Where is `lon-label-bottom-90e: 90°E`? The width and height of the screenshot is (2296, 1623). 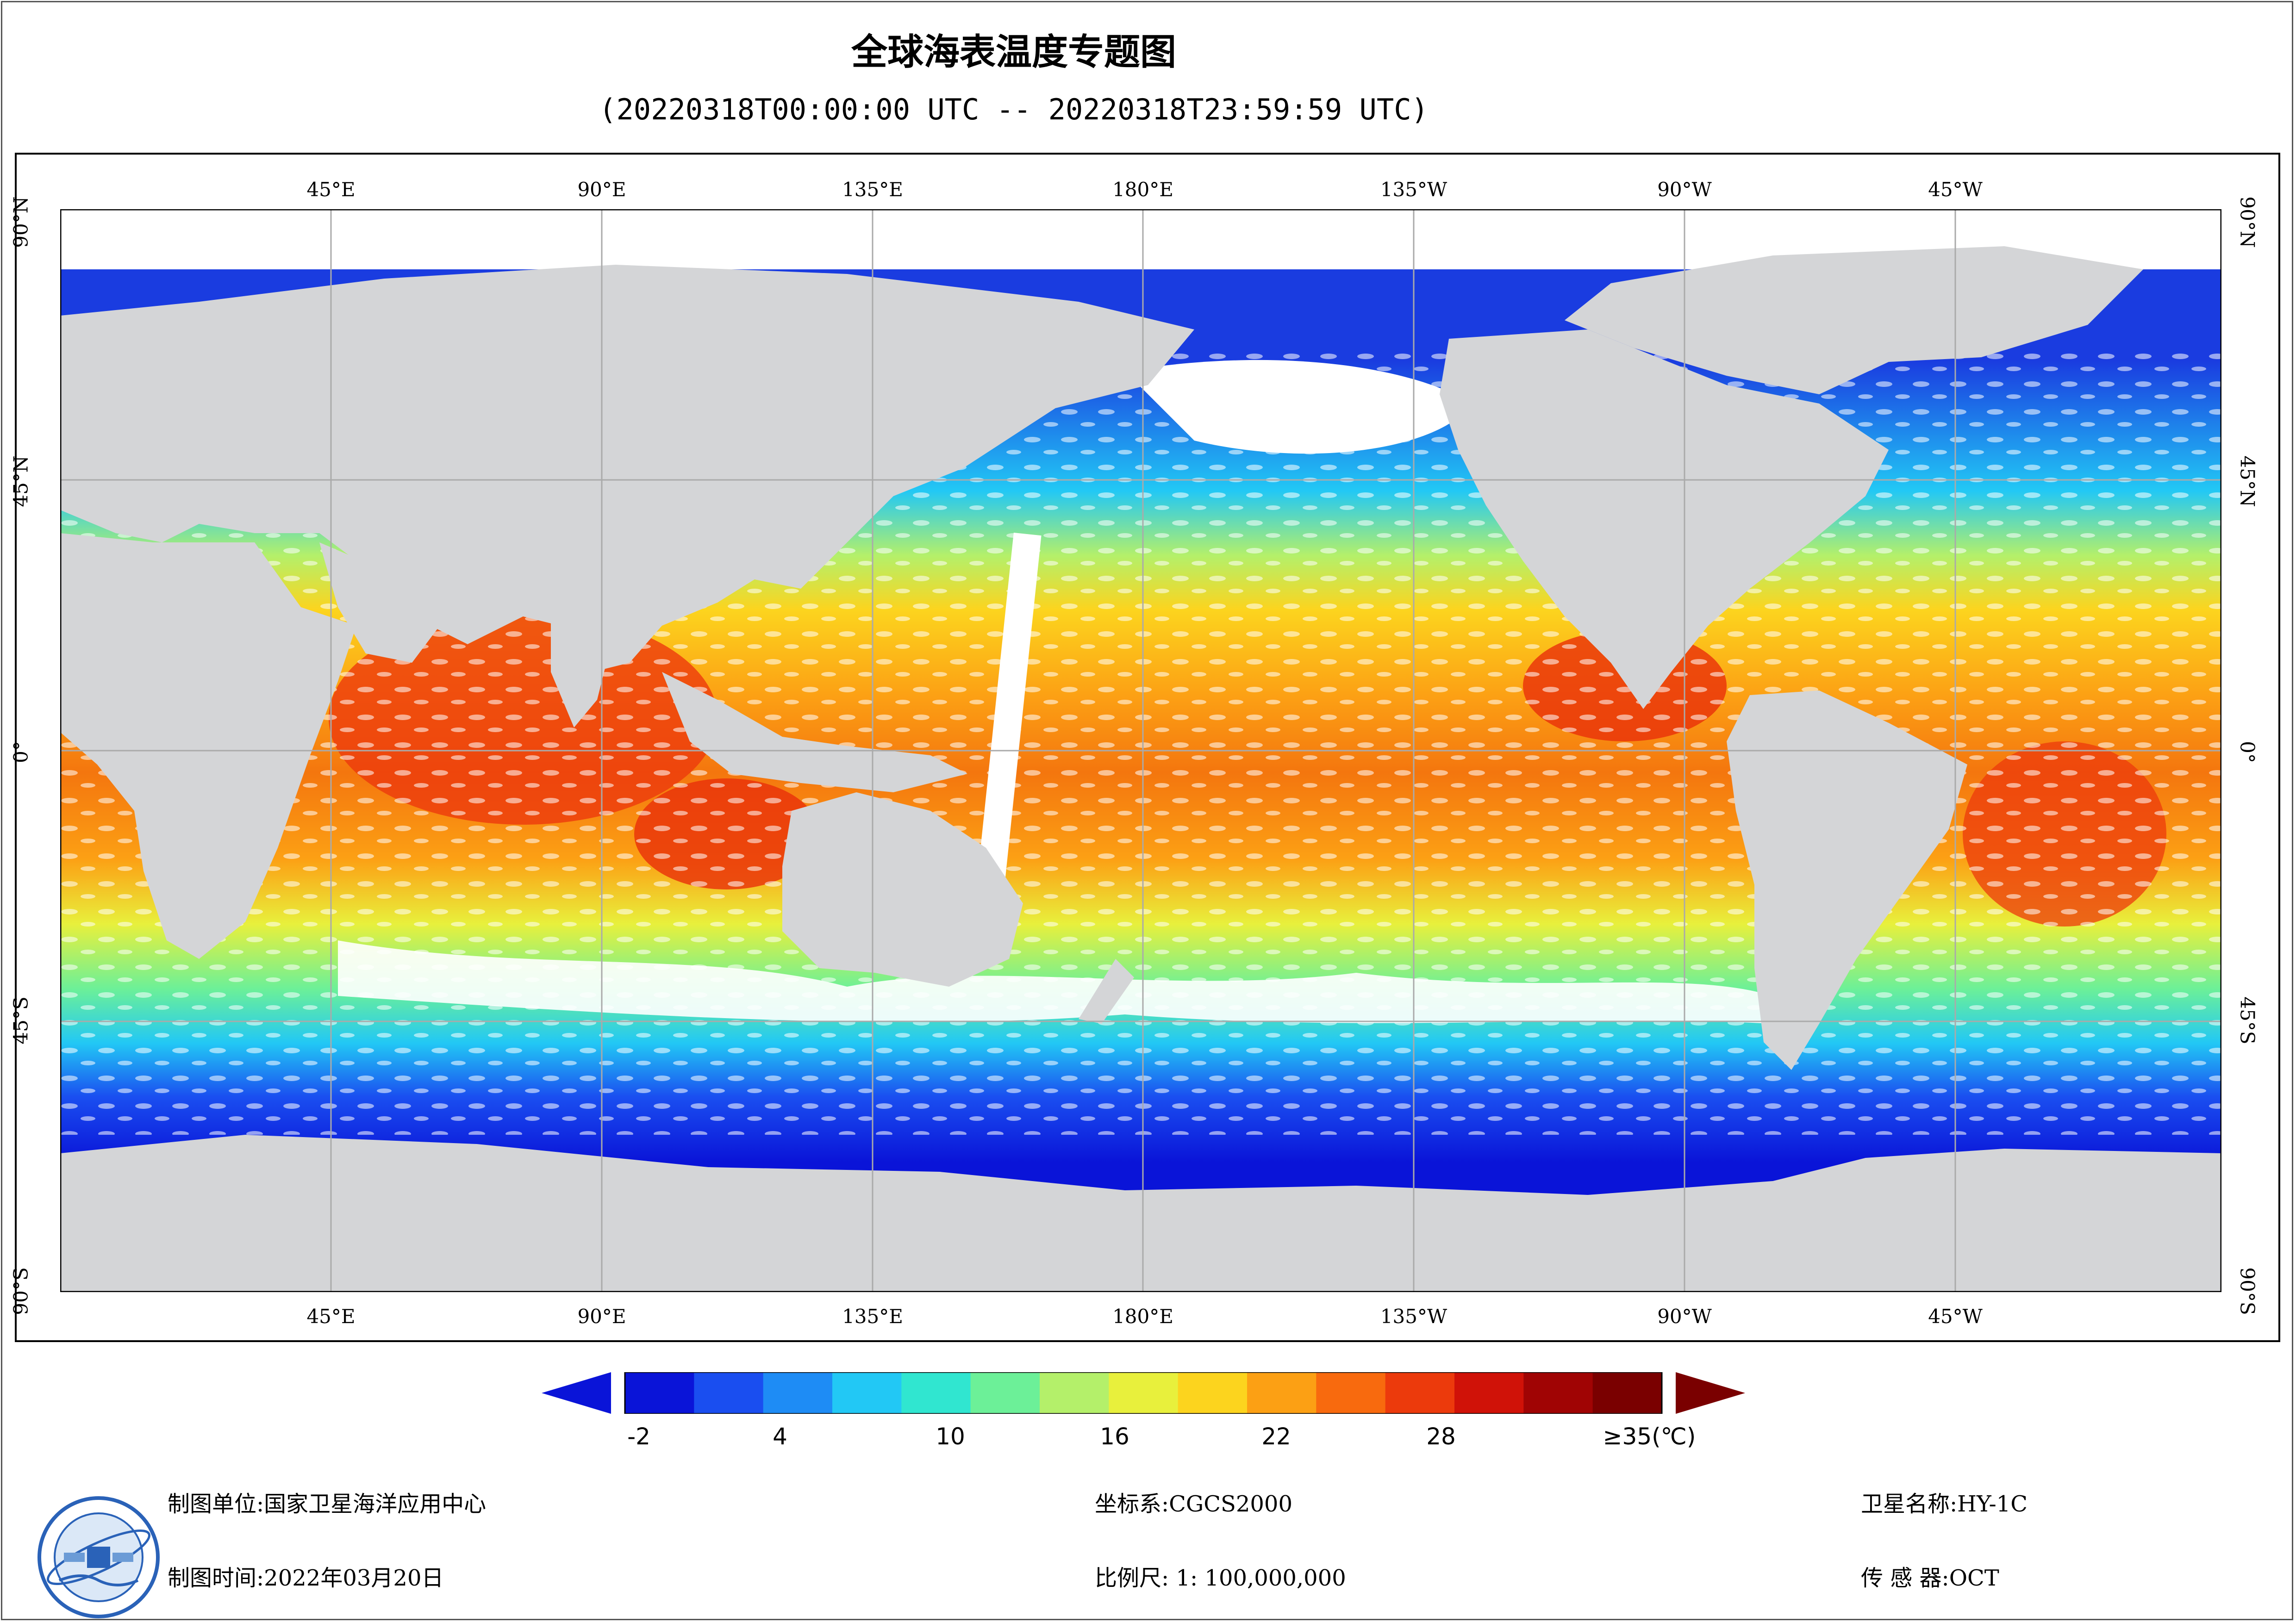
lon-label-bottom-90e: 90°E is located at coordinates (601, 1316).